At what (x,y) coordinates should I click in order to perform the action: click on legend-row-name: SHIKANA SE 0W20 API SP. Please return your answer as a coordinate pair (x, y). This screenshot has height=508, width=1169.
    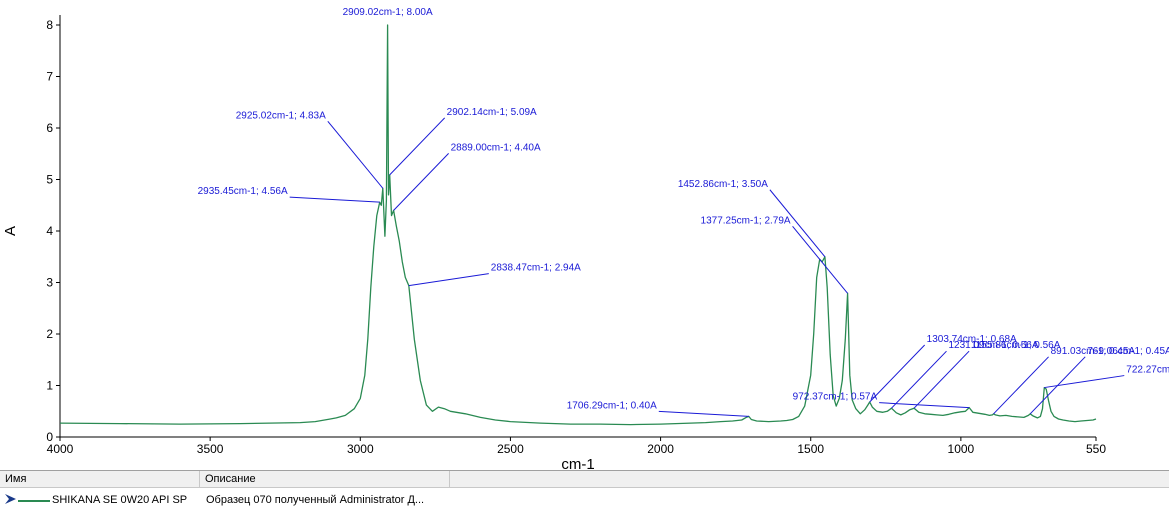
    Looking at the image, I should click on (120, 500).